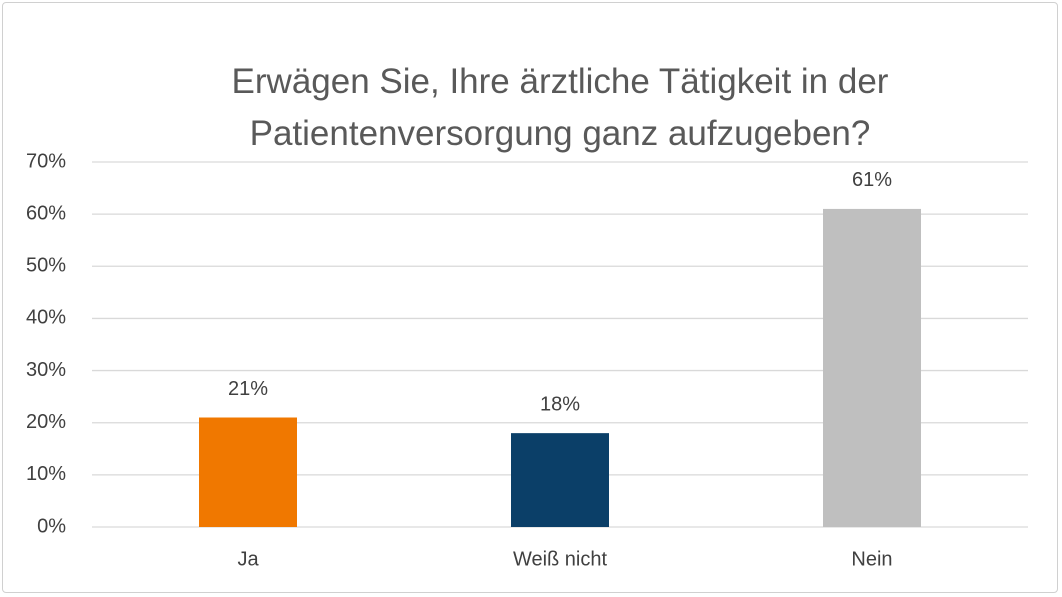  Describe the element at coordinates (872, 180) in the screenshot. I see `data-label: 61%` at that location.